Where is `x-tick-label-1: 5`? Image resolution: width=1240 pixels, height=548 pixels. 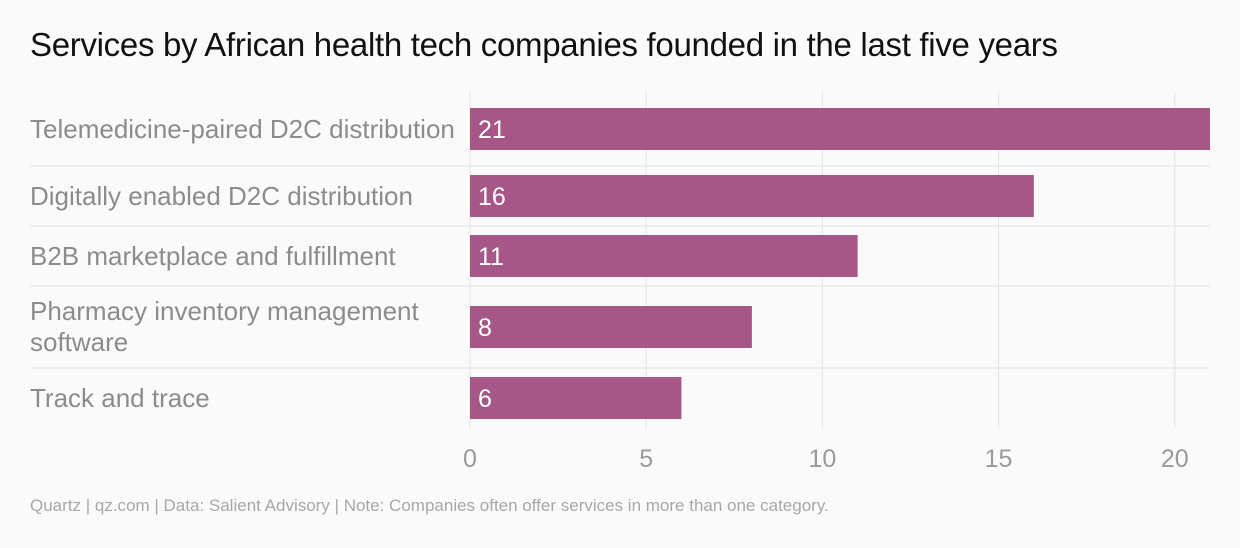
x-tick-label-1: 5 is located at coordinates (646, 459).